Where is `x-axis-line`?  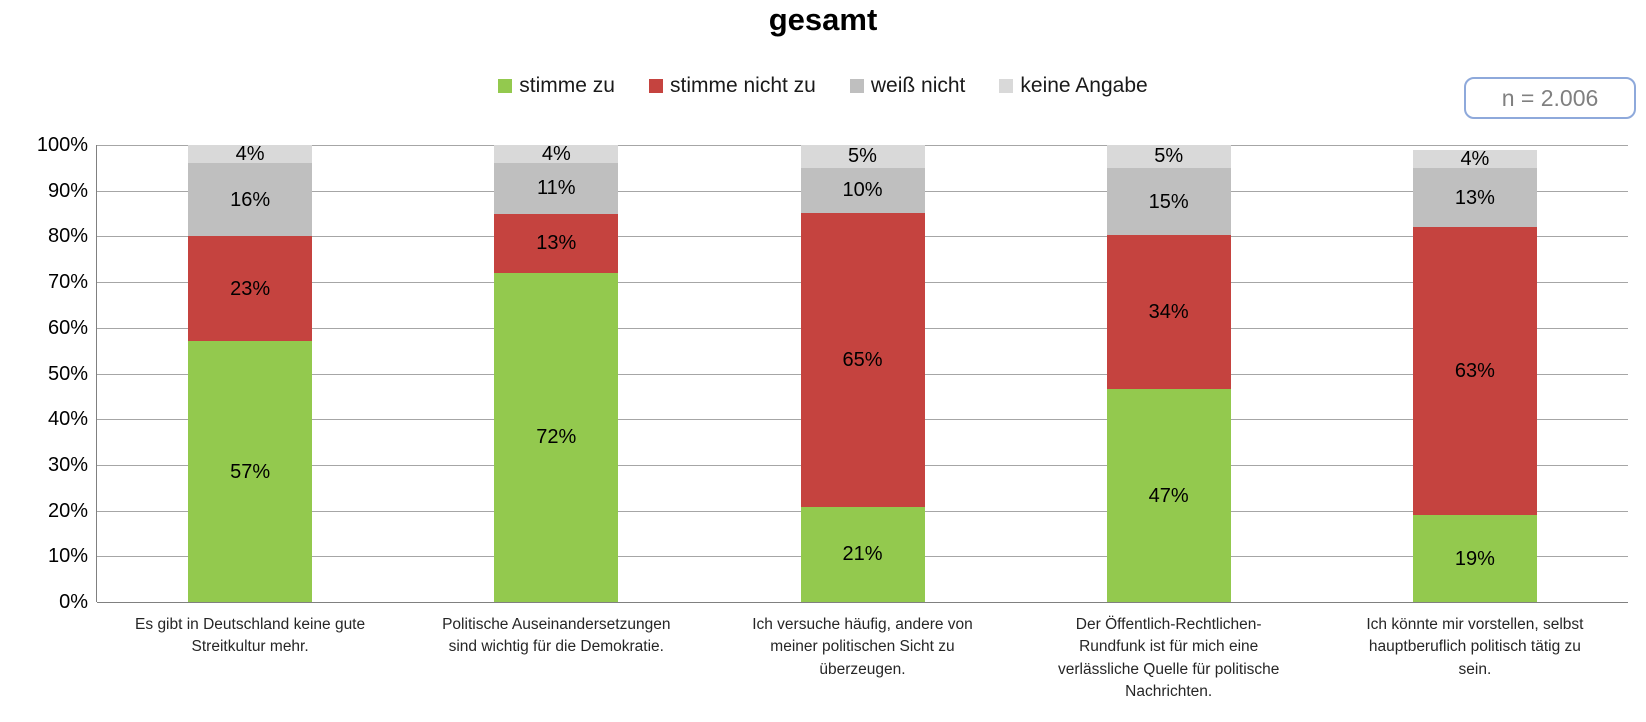 x-axis-line is located at coordinates (862, 602).